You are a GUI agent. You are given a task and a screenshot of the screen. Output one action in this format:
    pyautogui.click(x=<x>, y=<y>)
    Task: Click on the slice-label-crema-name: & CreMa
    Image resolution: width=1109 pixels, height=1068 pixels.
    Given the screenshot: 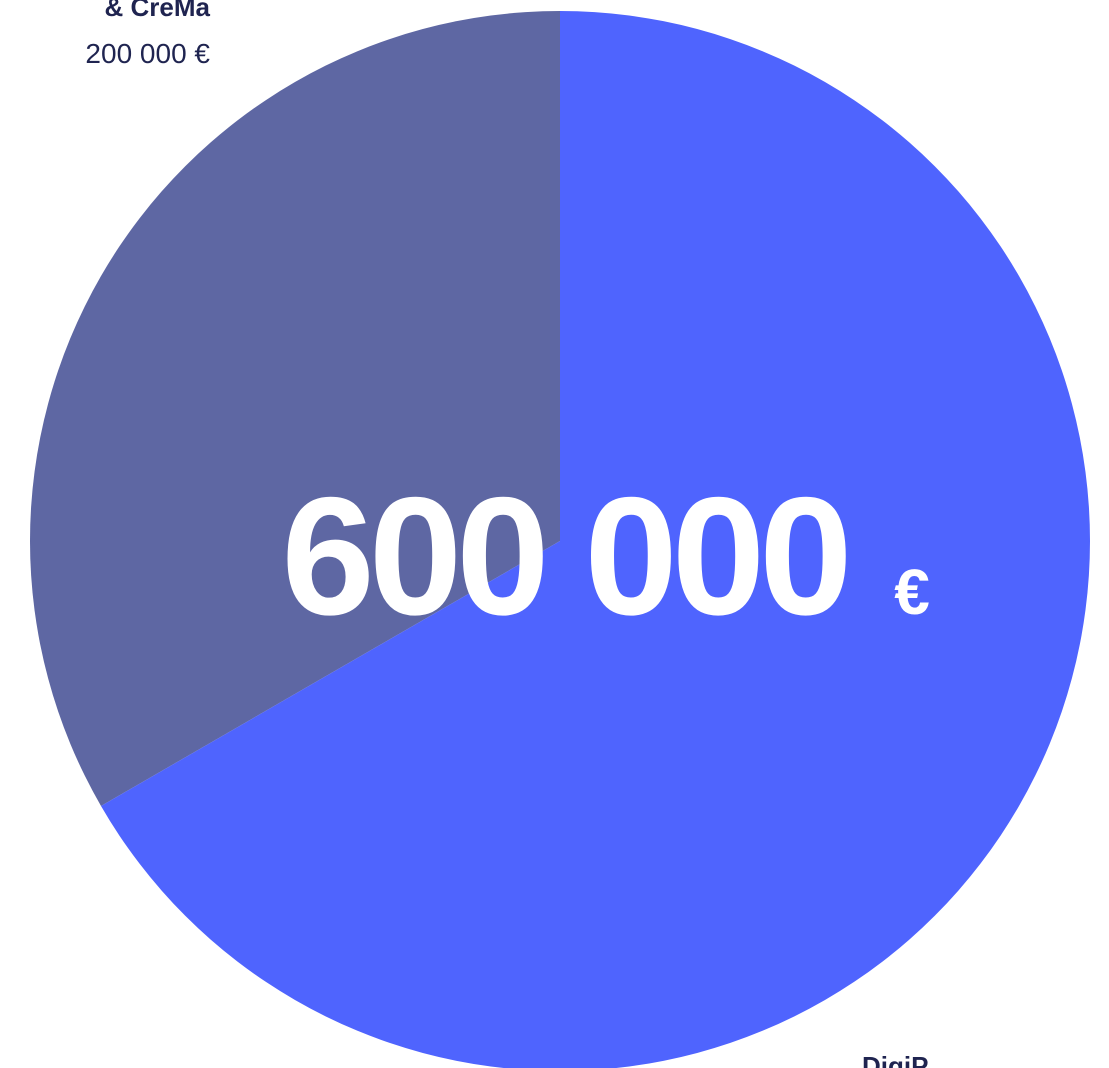 What is the action you would take?
    pyautogui.click(x=158, y=11)
    